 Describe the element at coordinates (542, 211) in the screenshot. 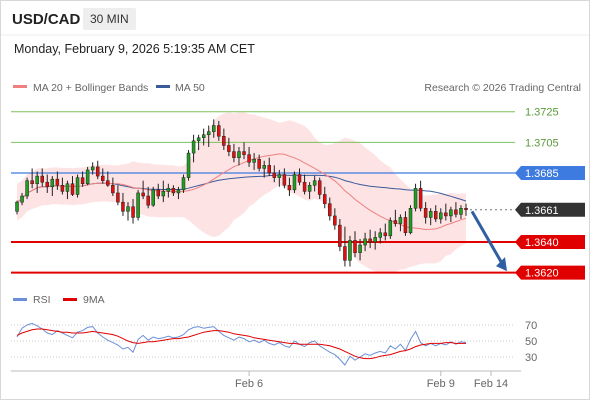

I see `level-value-1.3661: 1.3661` at that location.